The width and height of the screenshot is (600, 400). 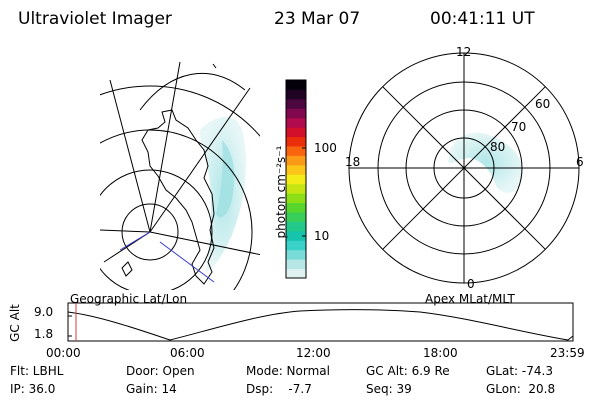 What do you see at coordinates (470, 299) in the screenshot?
I see `apex-map-label: Apex MLat/MLT` at bounding box center [470, 299].